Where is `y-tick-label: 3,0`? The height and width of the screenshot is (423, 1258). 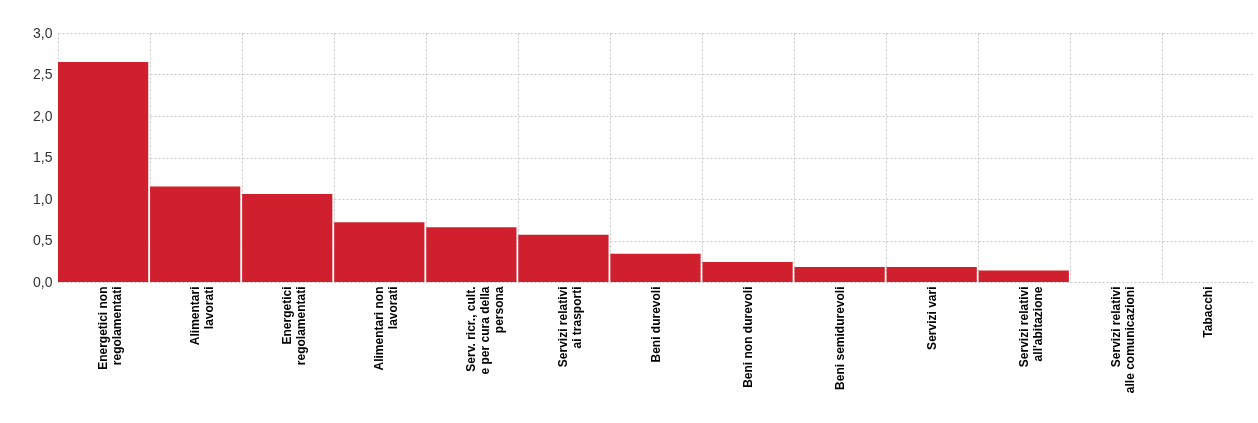
y-tick-label: 3,0 is located at coordinates (43, 32).